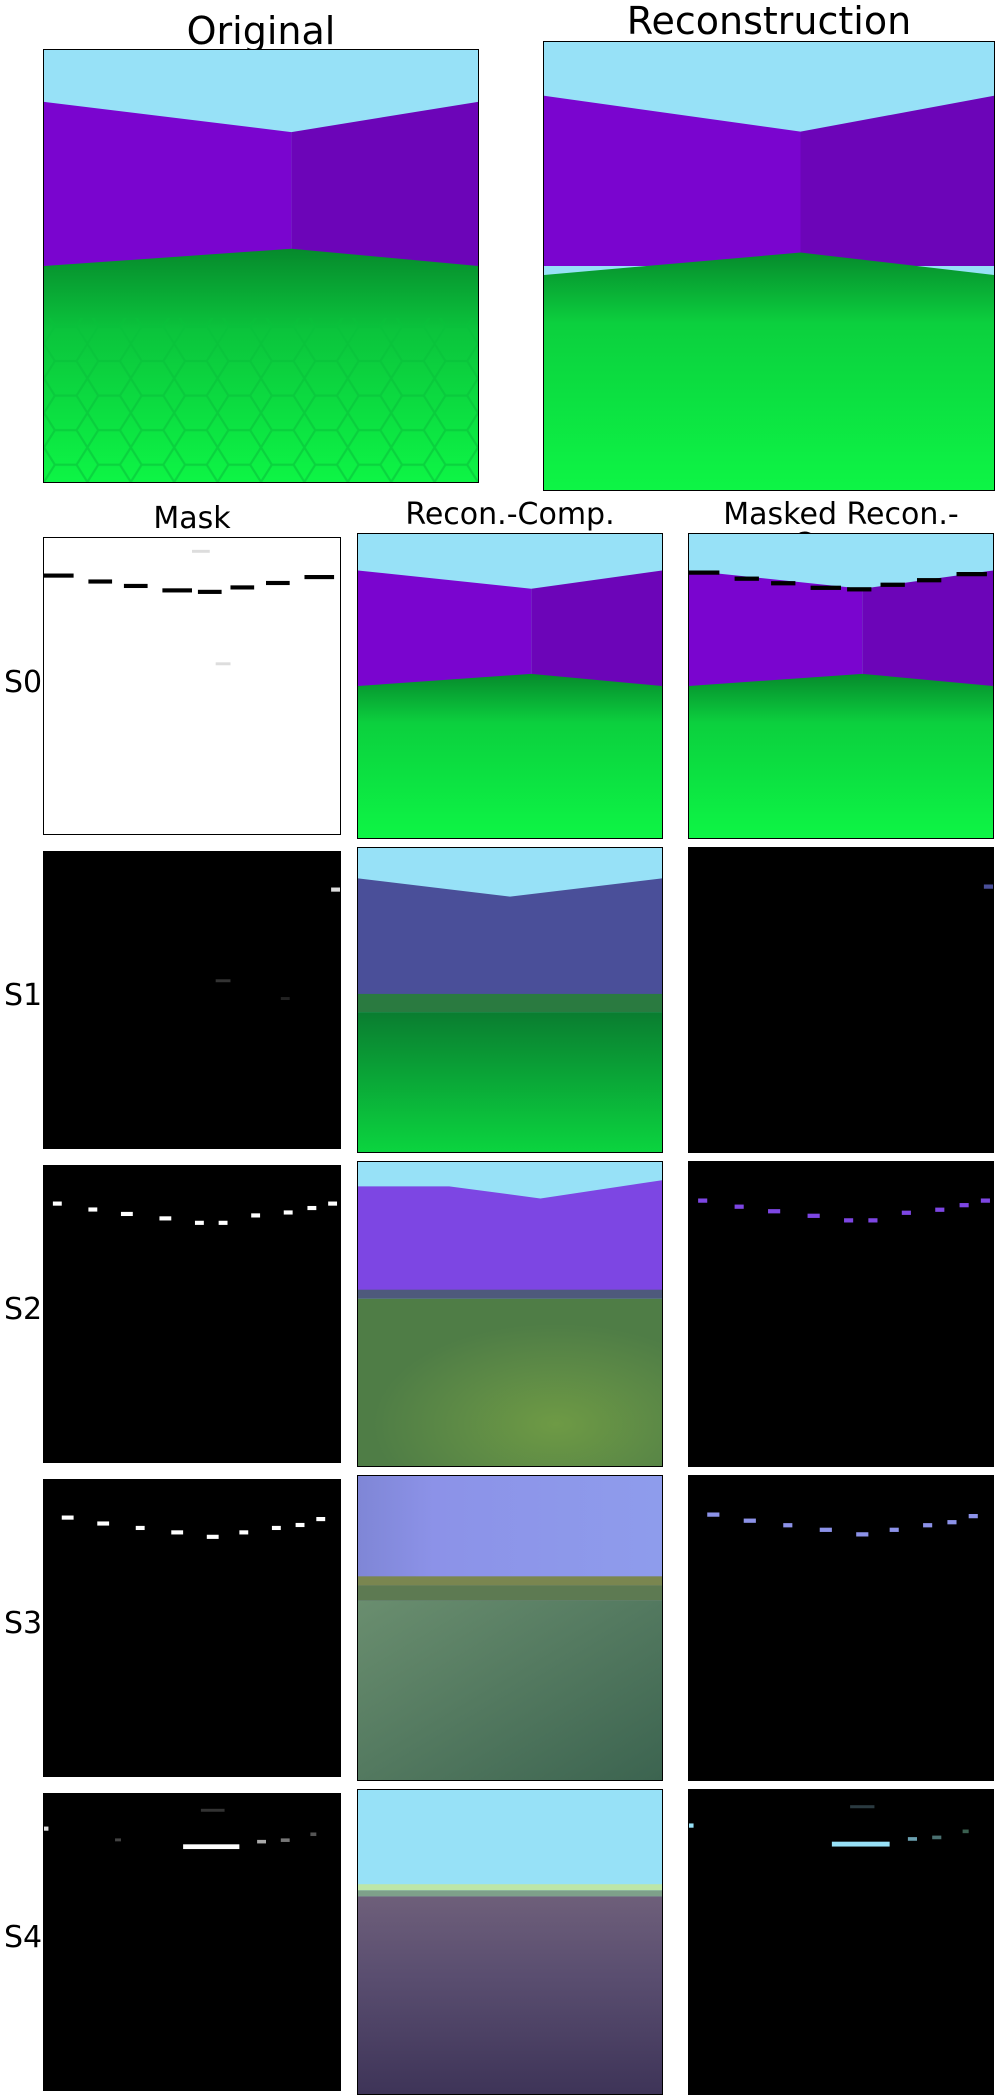 The image size is (1000, 2100). Describe the element at coordinates (510, 1942) in the screenshot. I see `s4-recon-comp` at that location.